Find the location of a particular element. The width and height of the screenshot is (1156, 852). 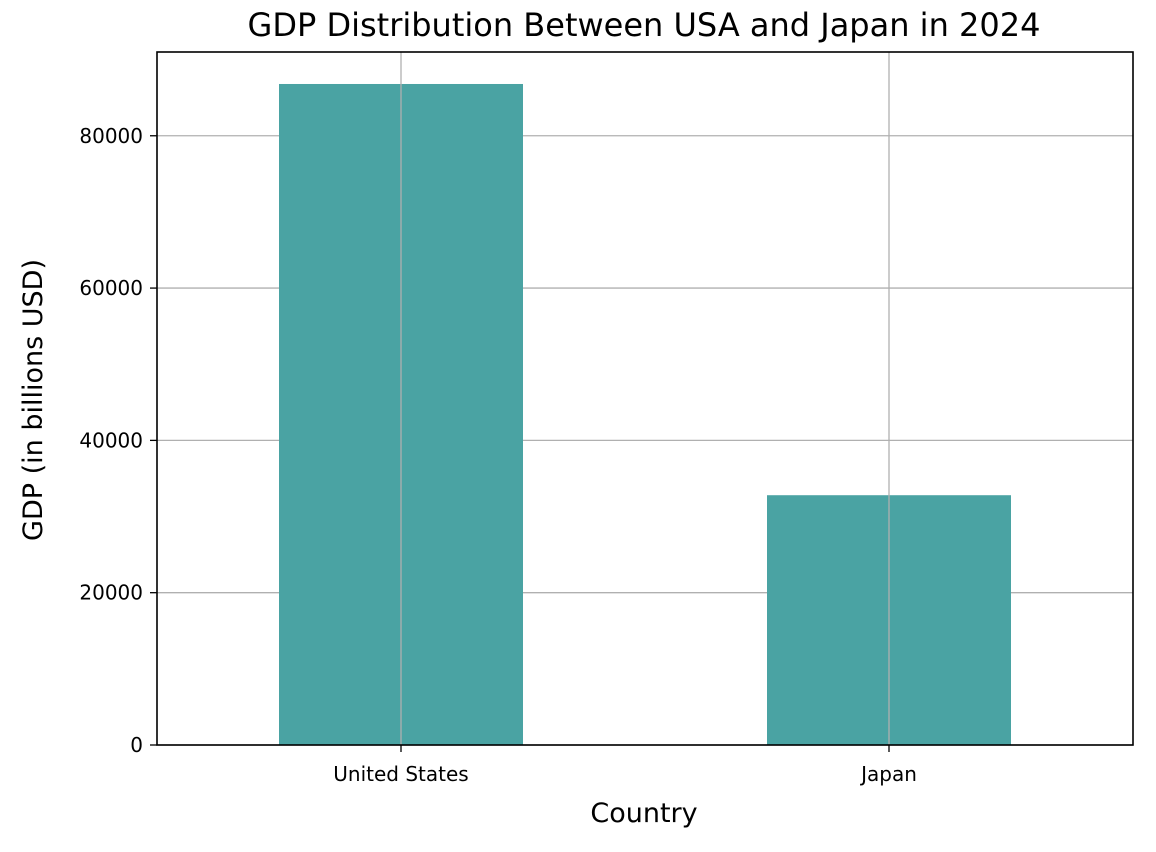

x-tick-label: Japan is located at coordinates (888, 774).